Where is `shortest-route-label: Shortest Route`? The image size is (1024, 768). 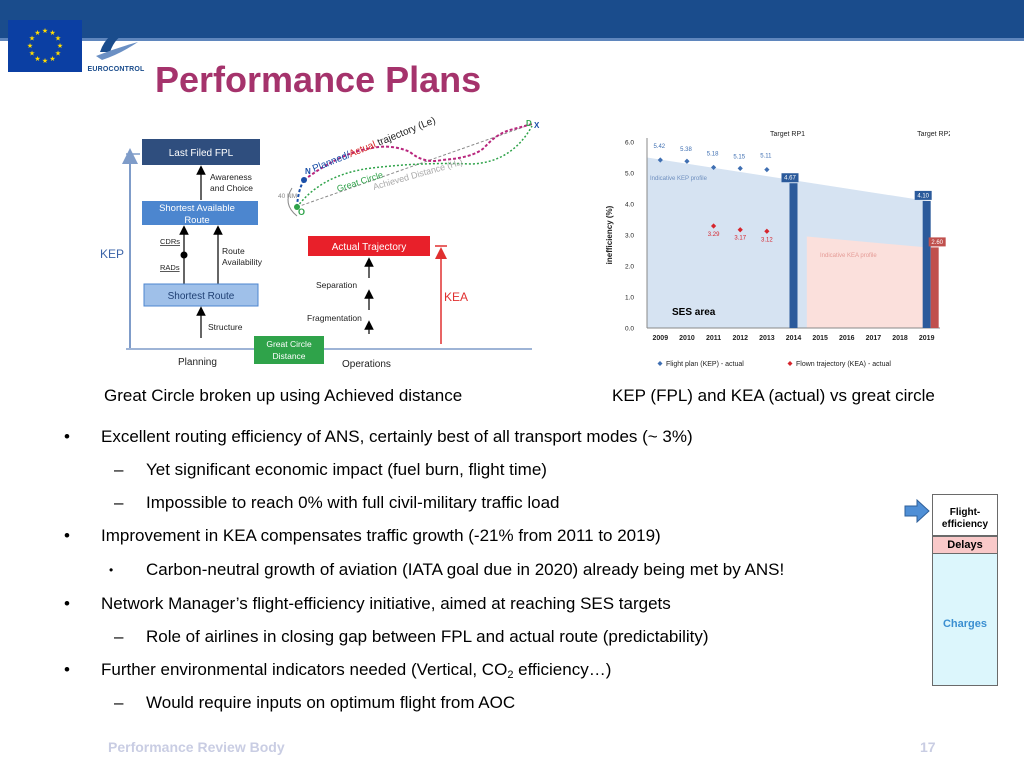
shortest-route-label: Shortest Route is located at coordinates (201, 296).